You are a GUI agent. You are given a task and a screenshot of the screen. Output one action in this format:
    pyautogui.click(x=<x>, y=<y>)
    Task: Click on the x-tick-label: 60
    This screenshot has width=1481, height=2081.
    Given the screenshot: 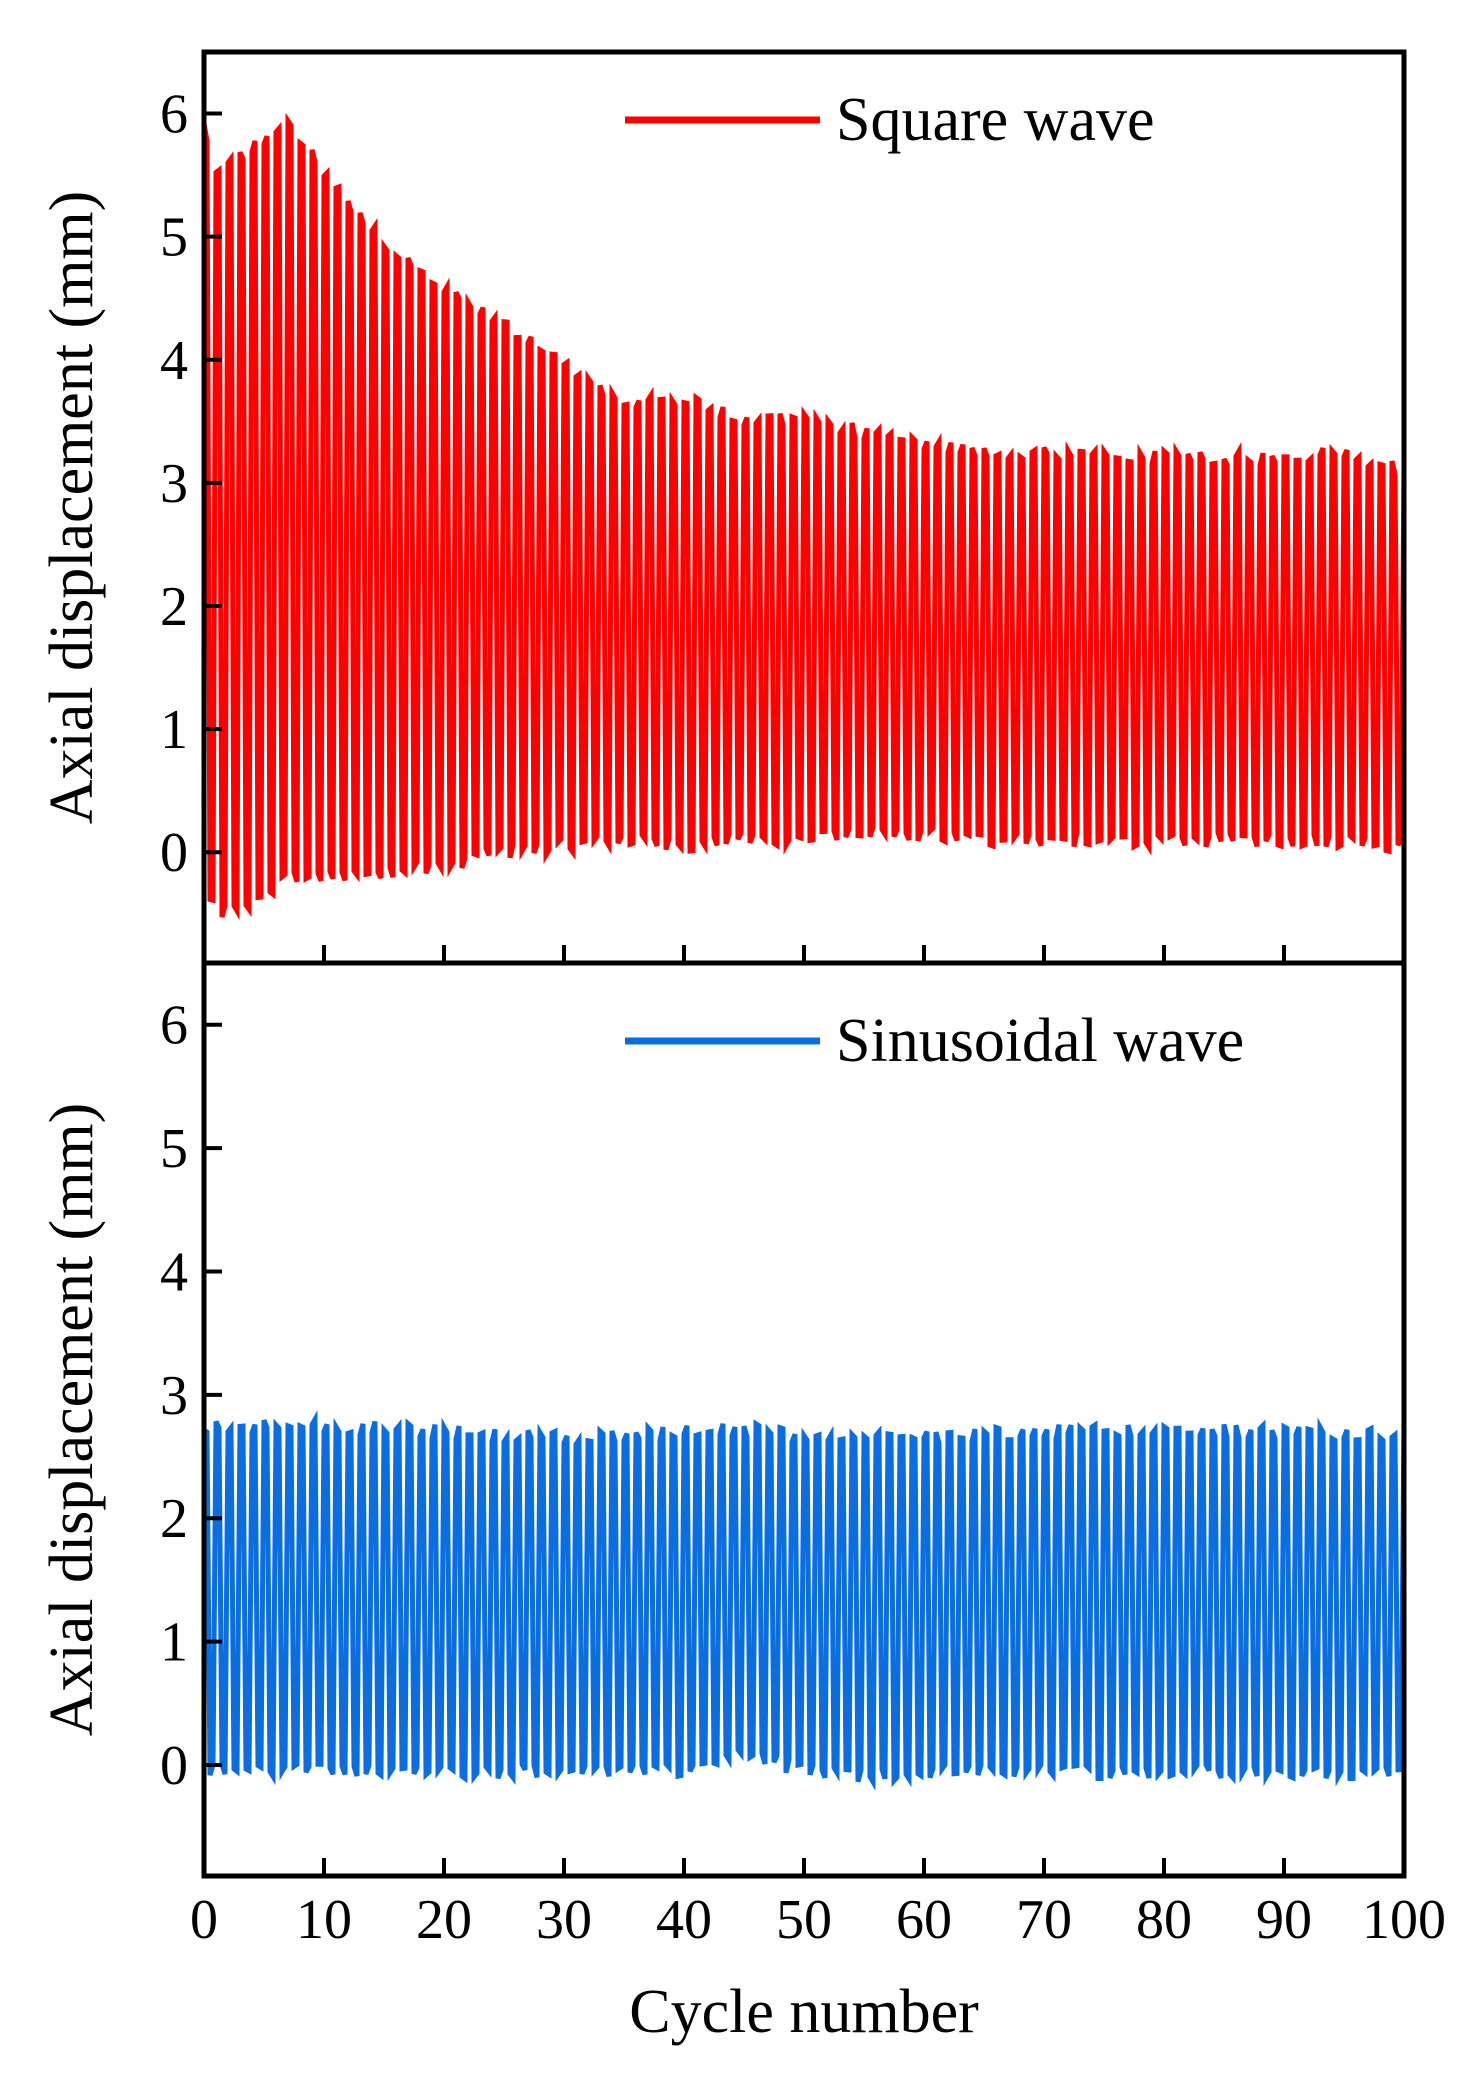 What is the action you would take?
    pyautogui.click(x=924, y=1920)
    